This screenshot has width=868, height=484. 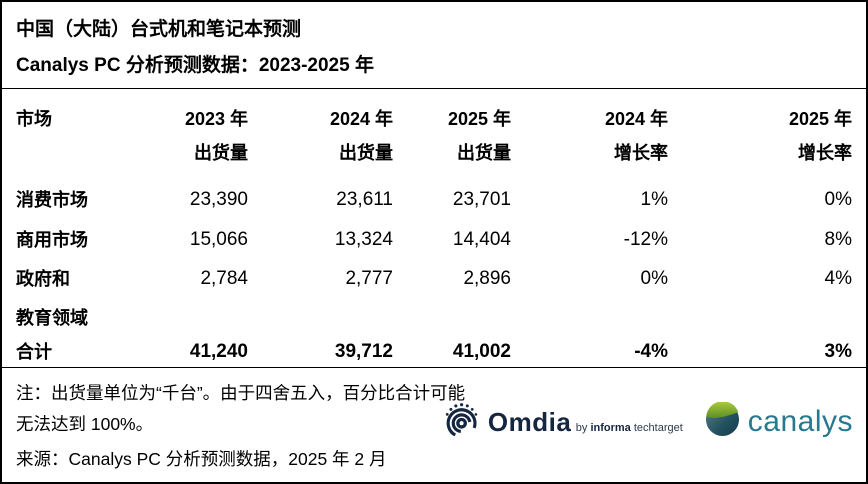 What do you see at coordinates (481, 351) in the screenshot?
I see `cell-2025-shipments: 41,002` at bounding box center [481, 351].